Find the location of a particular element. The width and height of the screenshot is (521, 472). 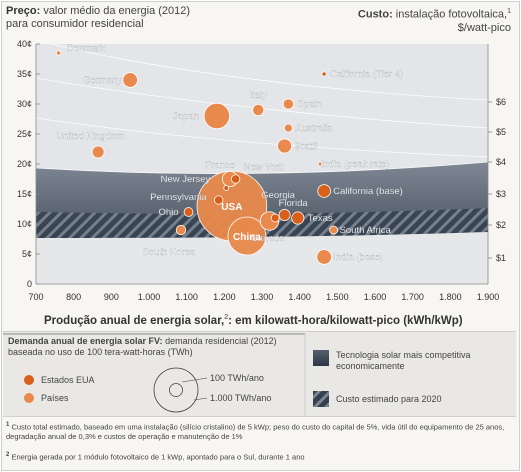

label-india-base: India (base) is located at coordinates (358, 257).